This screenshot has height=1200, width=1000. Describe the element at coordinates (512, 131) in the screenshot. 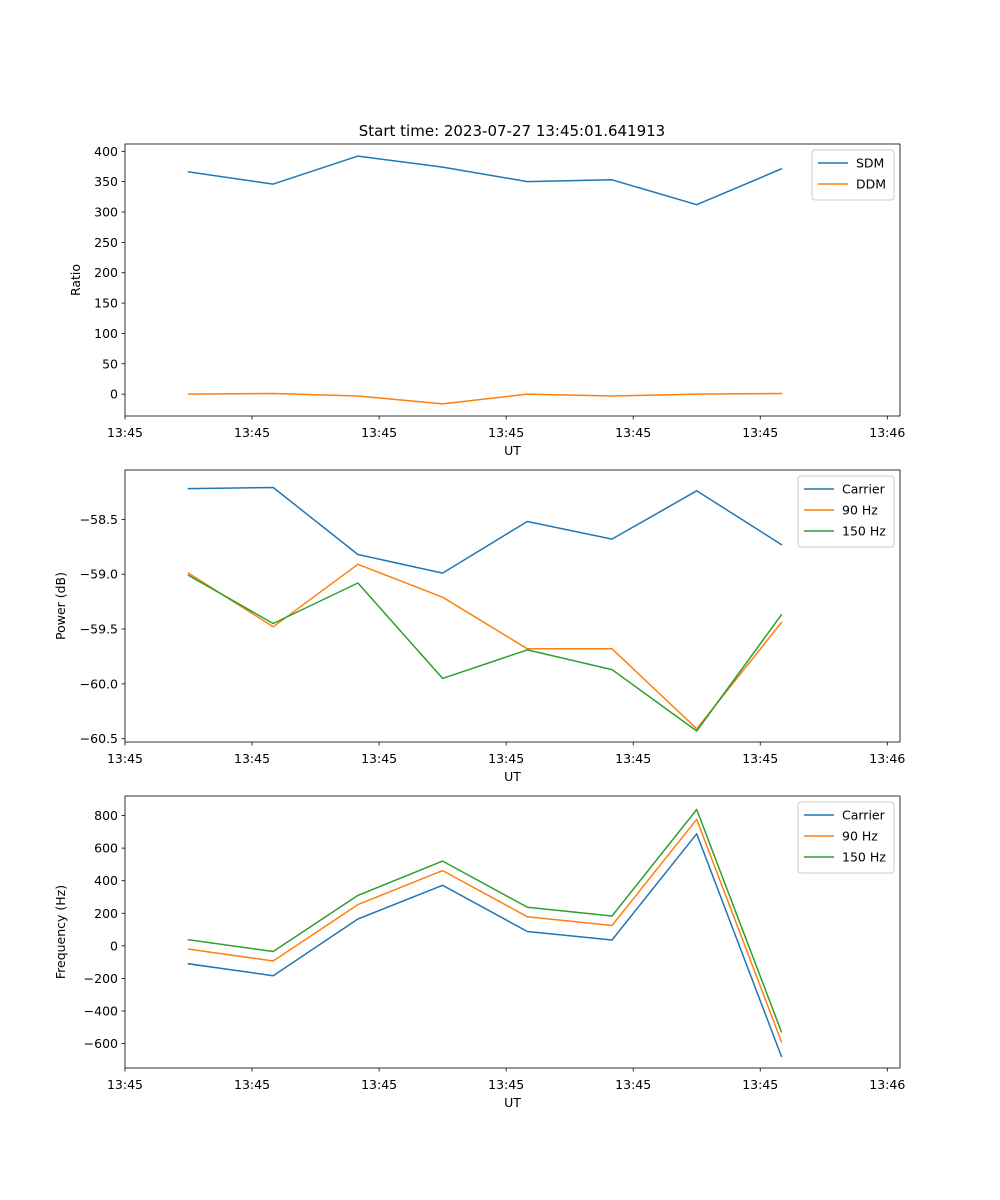

I see `figure-title: Start time: 2023-07-27 13:45:01.641913` at that location.